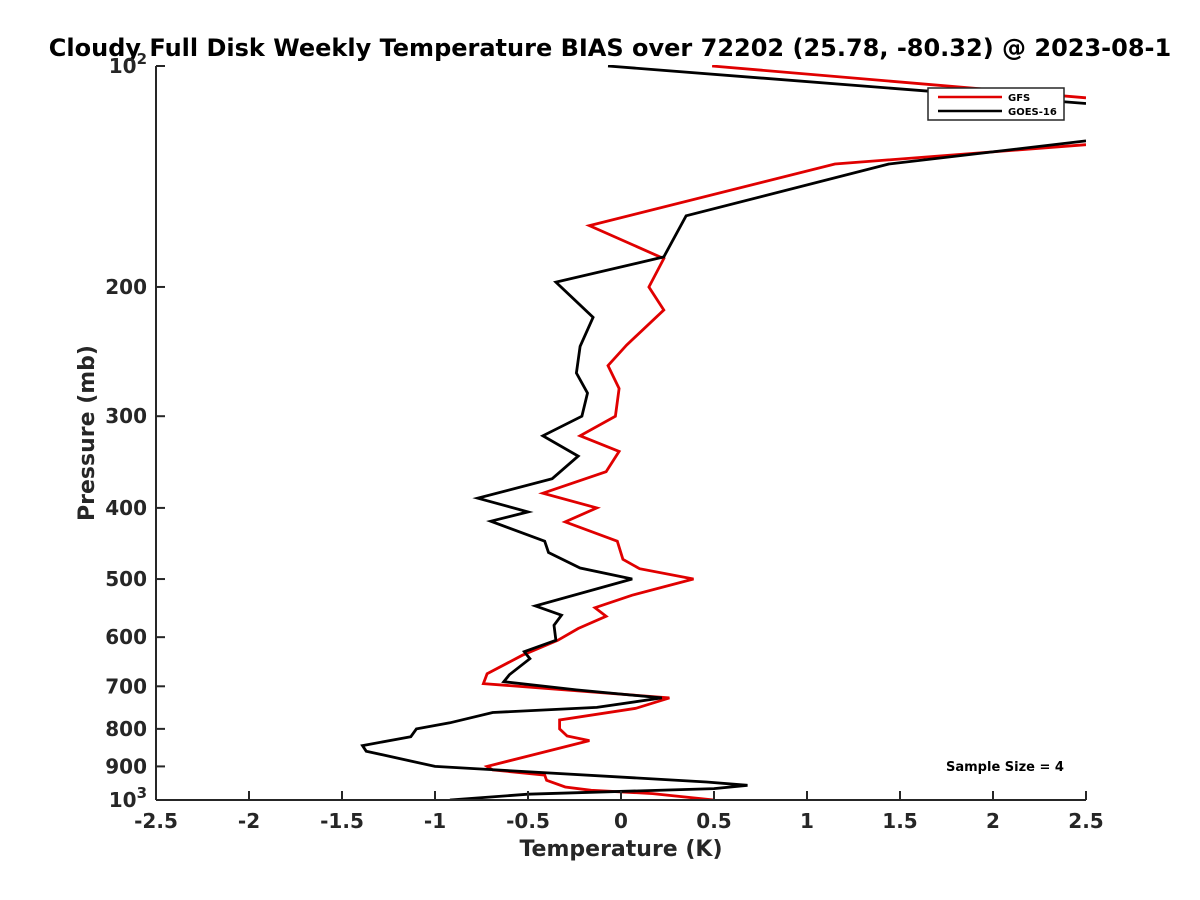 The height and width of the screenshot is (900, 1200). What do you see at coordinates (142, 59) in the screenshot?
I see `y-tick-exponent: 2` at bounding box center [142, 59].